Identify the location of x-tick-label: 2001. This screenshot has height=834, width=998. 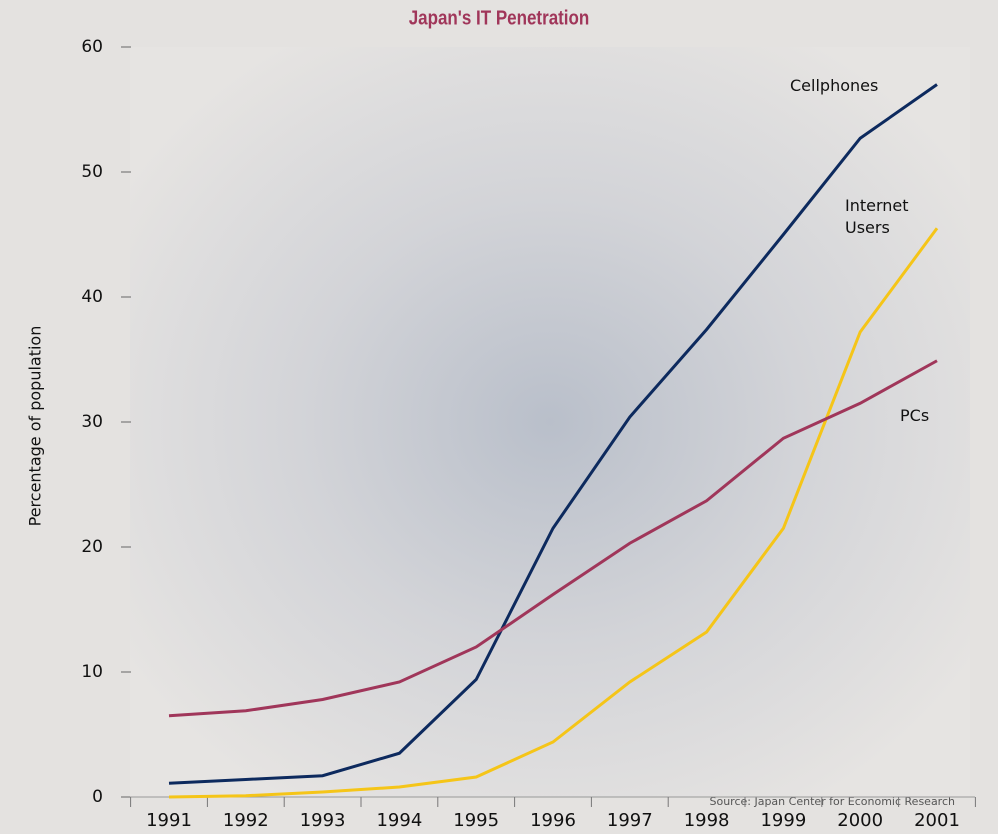
(937, 820).